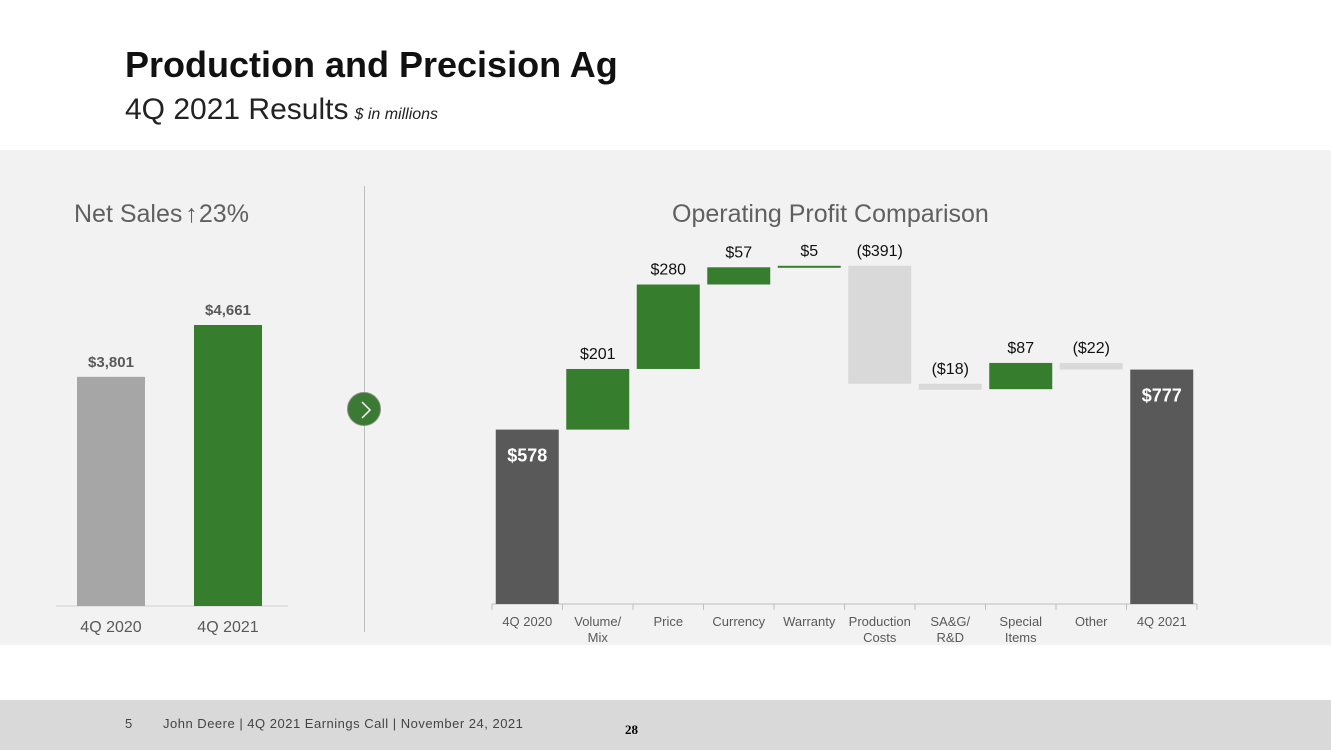 The image size is (1331, 750). Describe the element at coordinates (223, 214) in the screenshot. I see `net-sales-change: 23%` at that location.